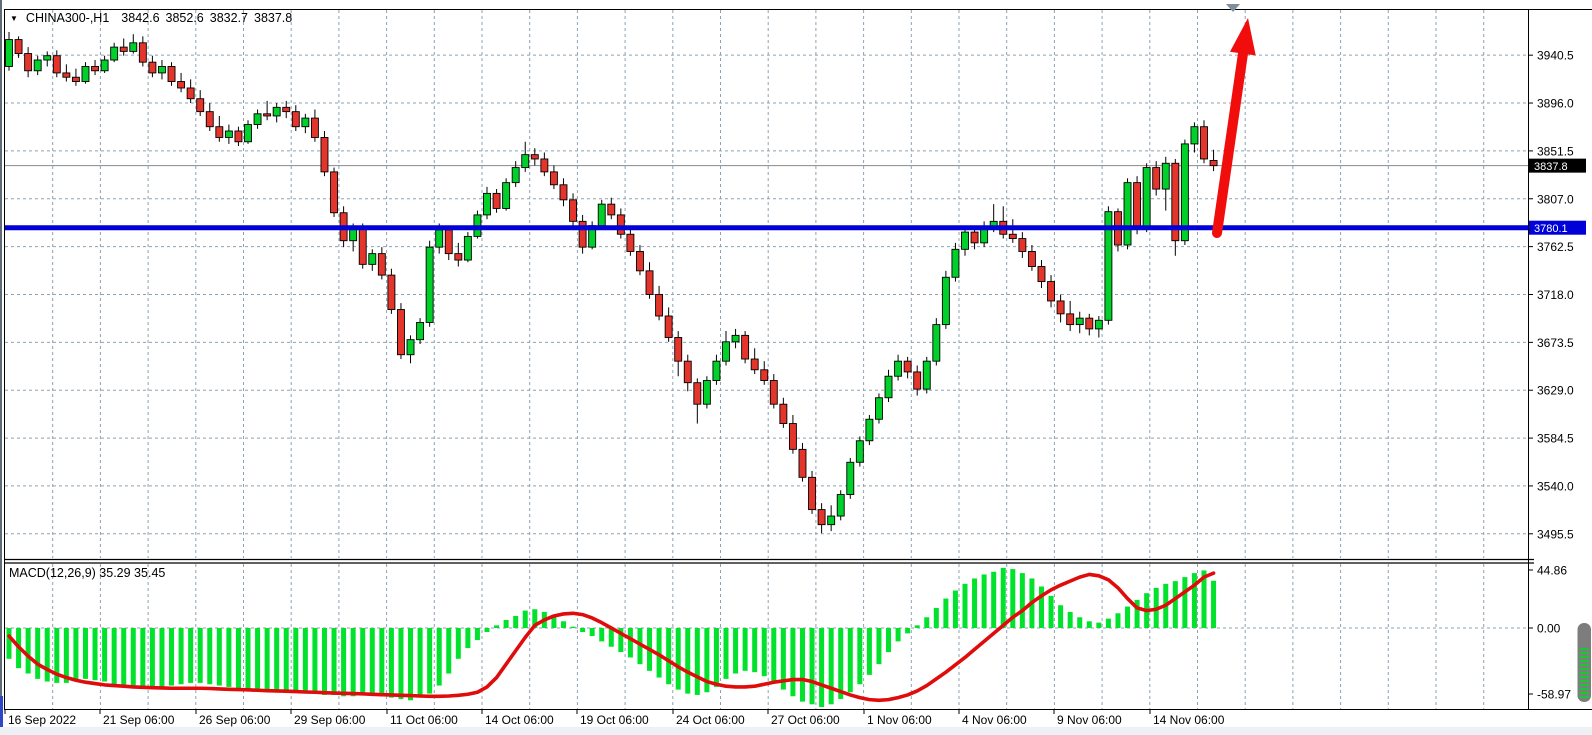 This screenshot has width=1592, height=735. I want to click on ohlc-open: 3842.6, so click(140, 18).